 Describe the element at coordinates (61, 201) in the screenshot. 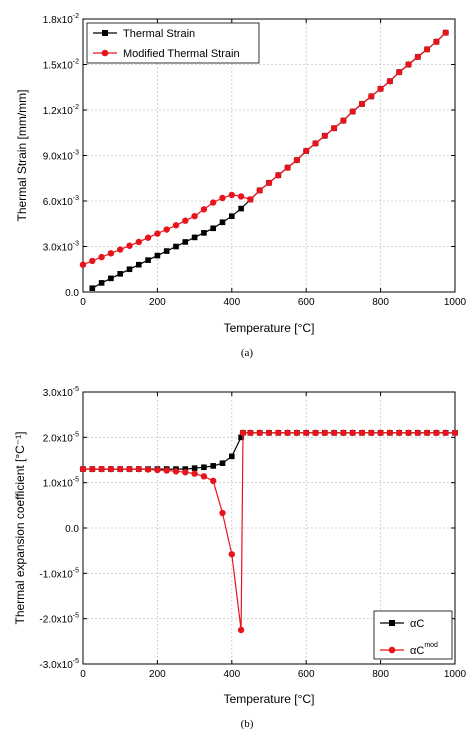

I see `y-tick-label: 6.0x10⁻³` at that location.